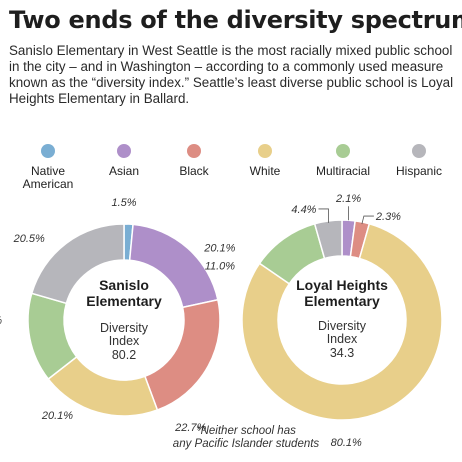  Describe the element at coordinates (419, 151) in the screenshot. I see `legend-swatch-hispanic` at that location.